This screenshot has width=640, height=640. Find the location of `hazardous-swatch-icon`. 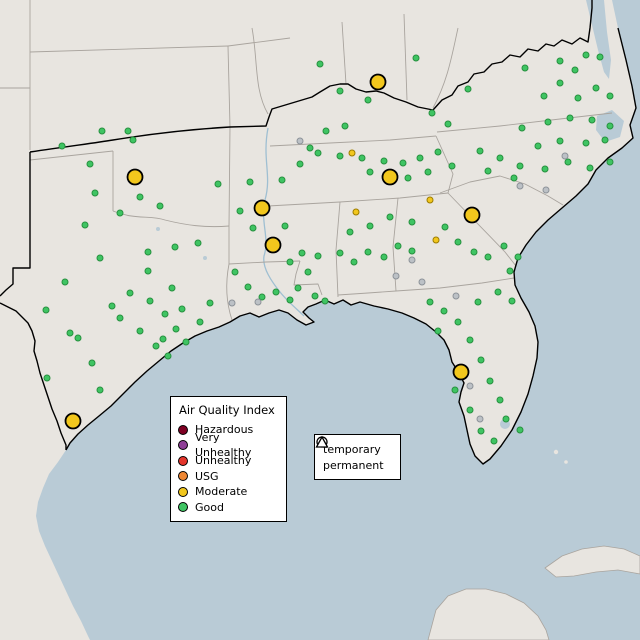

hazardous-swatch-icon is located at coordinates (183, 429).